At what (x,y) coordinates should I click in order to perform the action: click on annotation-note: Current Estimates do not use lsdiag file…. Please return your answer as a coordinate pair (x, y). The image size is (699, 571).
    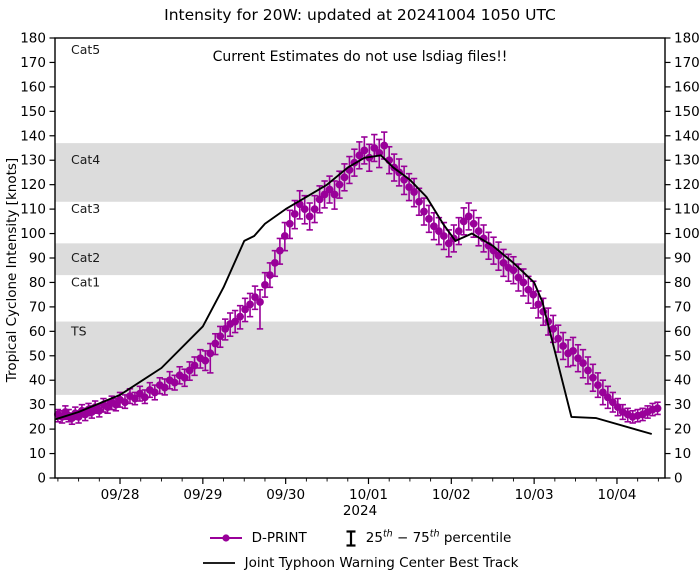
    Looking at the image, I should click on (360, 57).